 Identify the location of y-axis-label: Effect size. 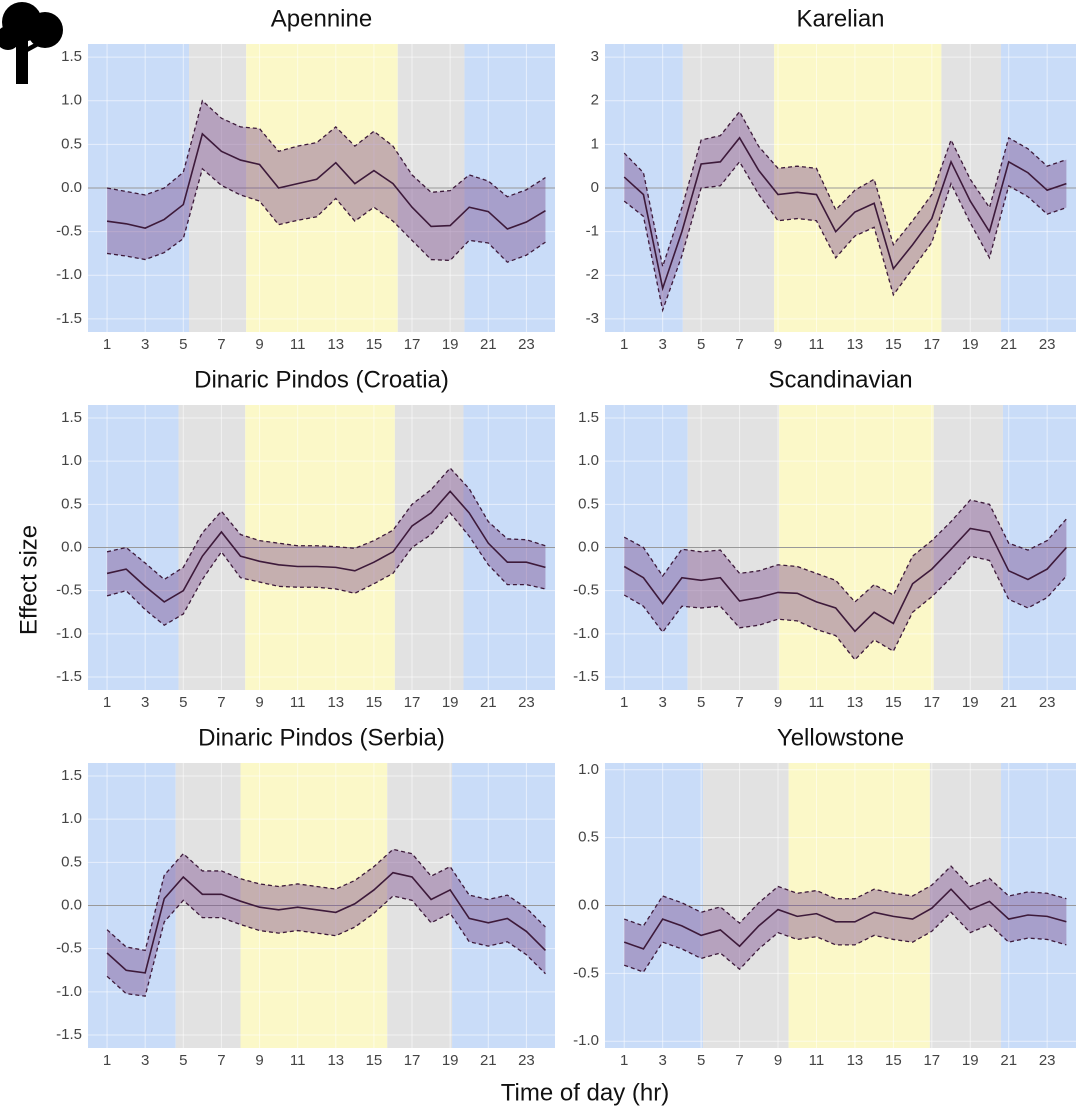
(28, 580).